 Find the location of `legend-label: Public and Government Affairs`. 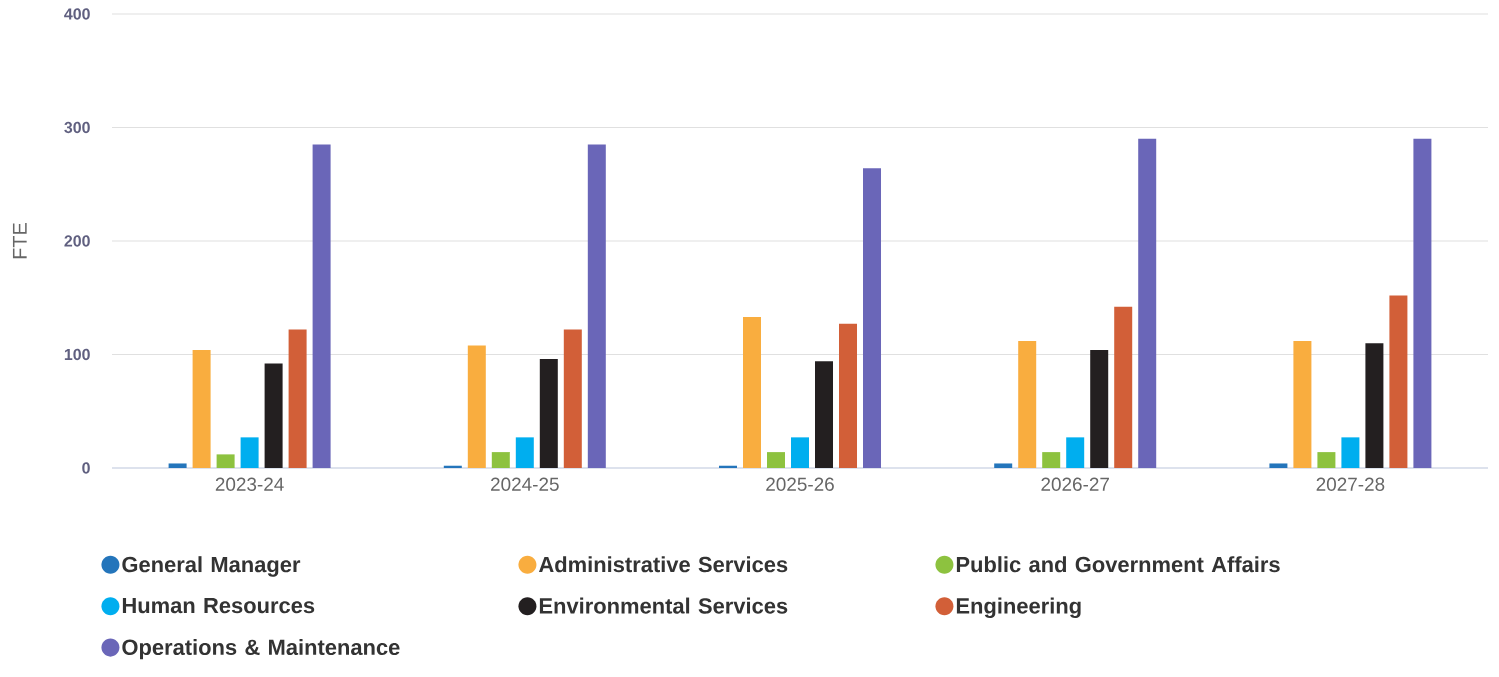

legend-label: Public and Government Affairs is located at coordinates (1118, 564).